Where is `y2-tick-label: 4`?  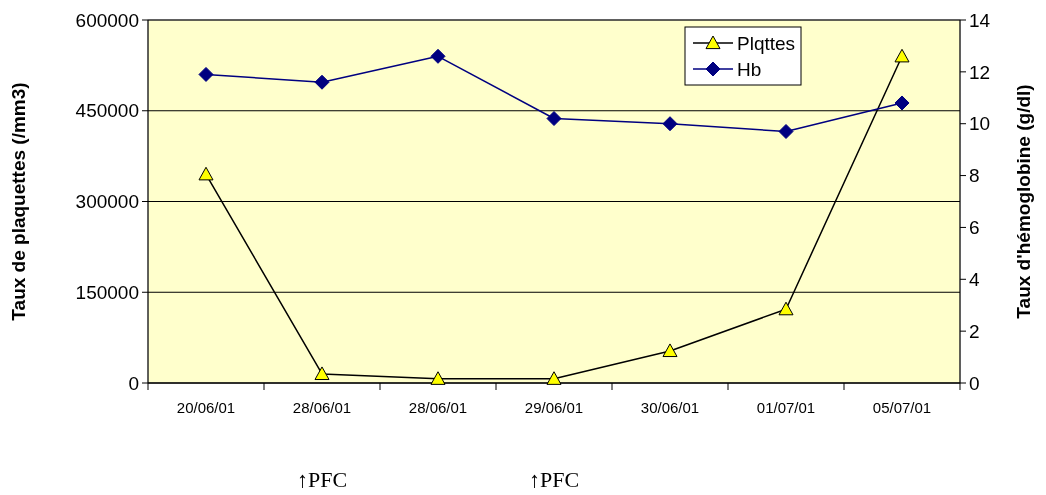
y2-tick-label: 4 is located at coordinates (974, 279).